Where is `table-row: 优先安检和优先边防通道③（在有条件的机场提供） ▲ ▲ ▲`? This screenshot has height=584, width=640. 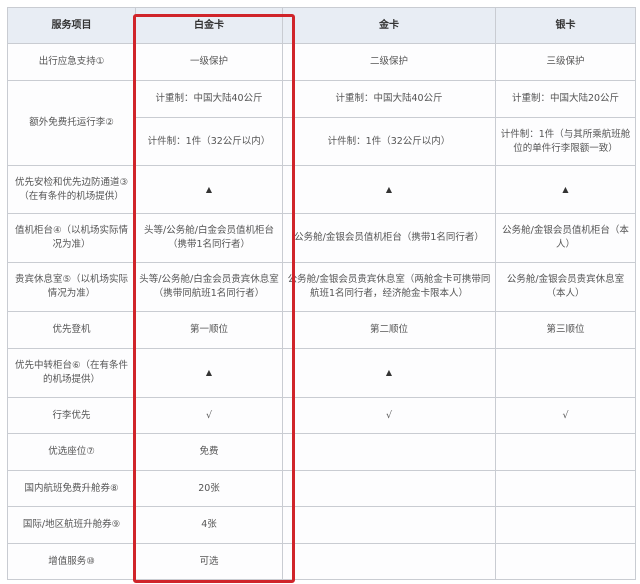
table-row: 优先安检和优先边防通道③（在有条件的机场提供） ▲ ▲ ▲ is located at coordinates (321, 189).